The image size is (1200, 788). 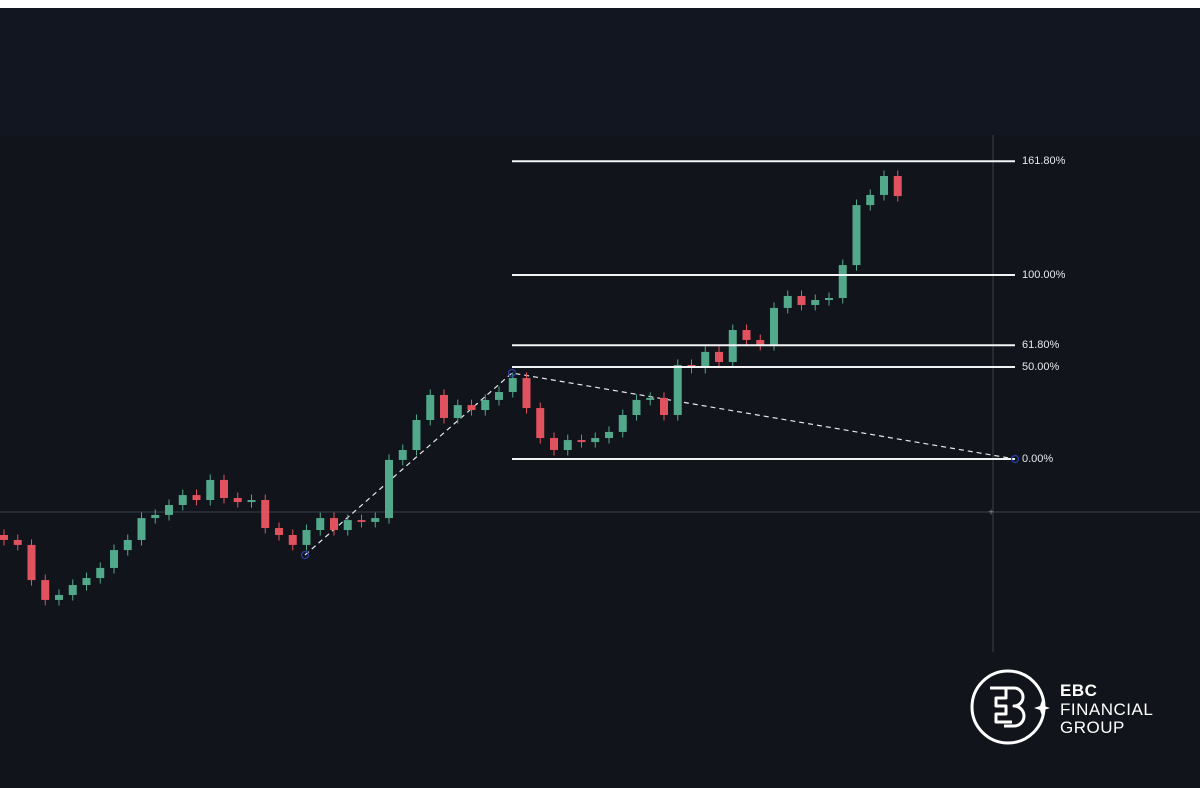 What do you see at coordinates (1078, 690) in the screenshot?
I see `logo-line1: EBC` at bounding box center [1078, 690].